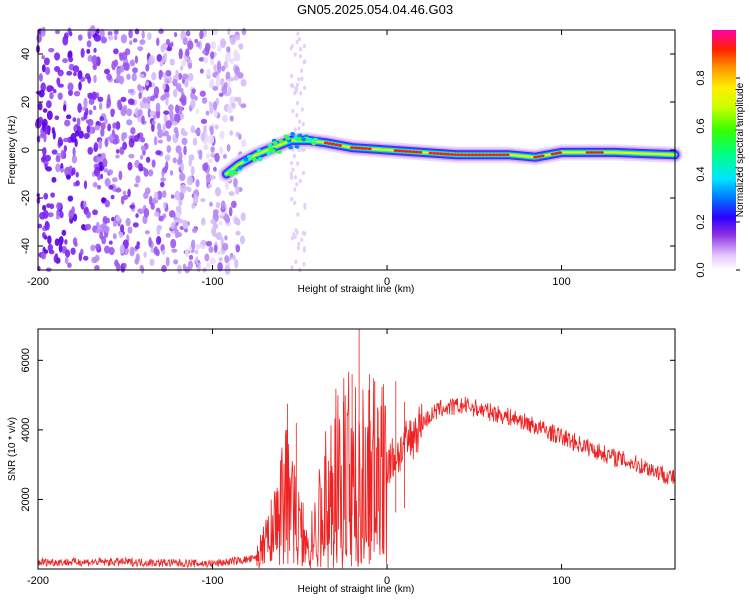 The image size is (750, 600). I want to click on snr-y-label: SNR (10 * v/v), so click(12, 449).